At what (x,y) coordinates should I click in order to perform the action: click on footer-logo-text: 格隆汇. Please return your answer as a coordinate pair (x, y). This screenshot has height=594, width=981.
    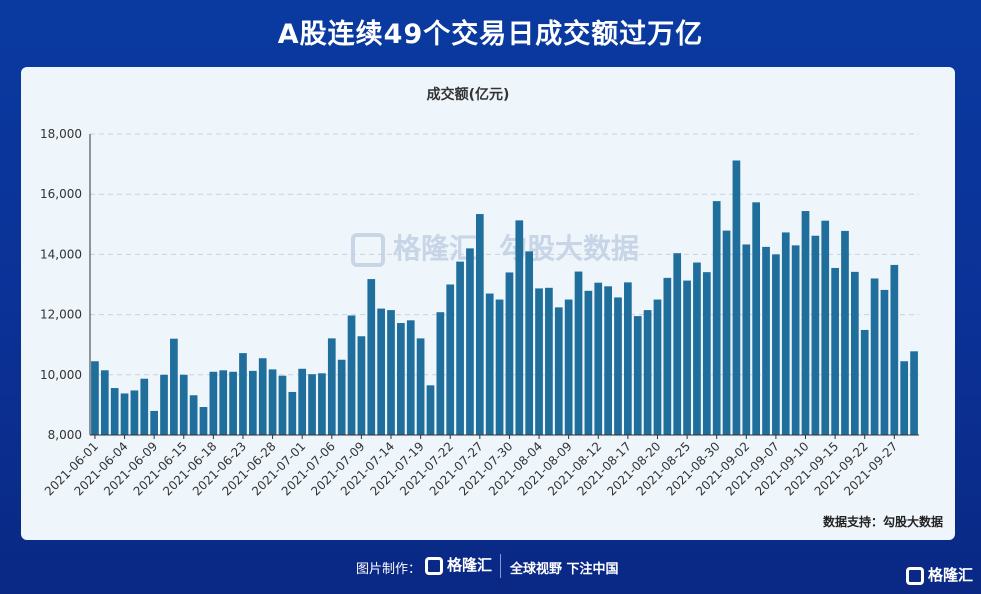
    Looking at the image, I should click on (470, 565).